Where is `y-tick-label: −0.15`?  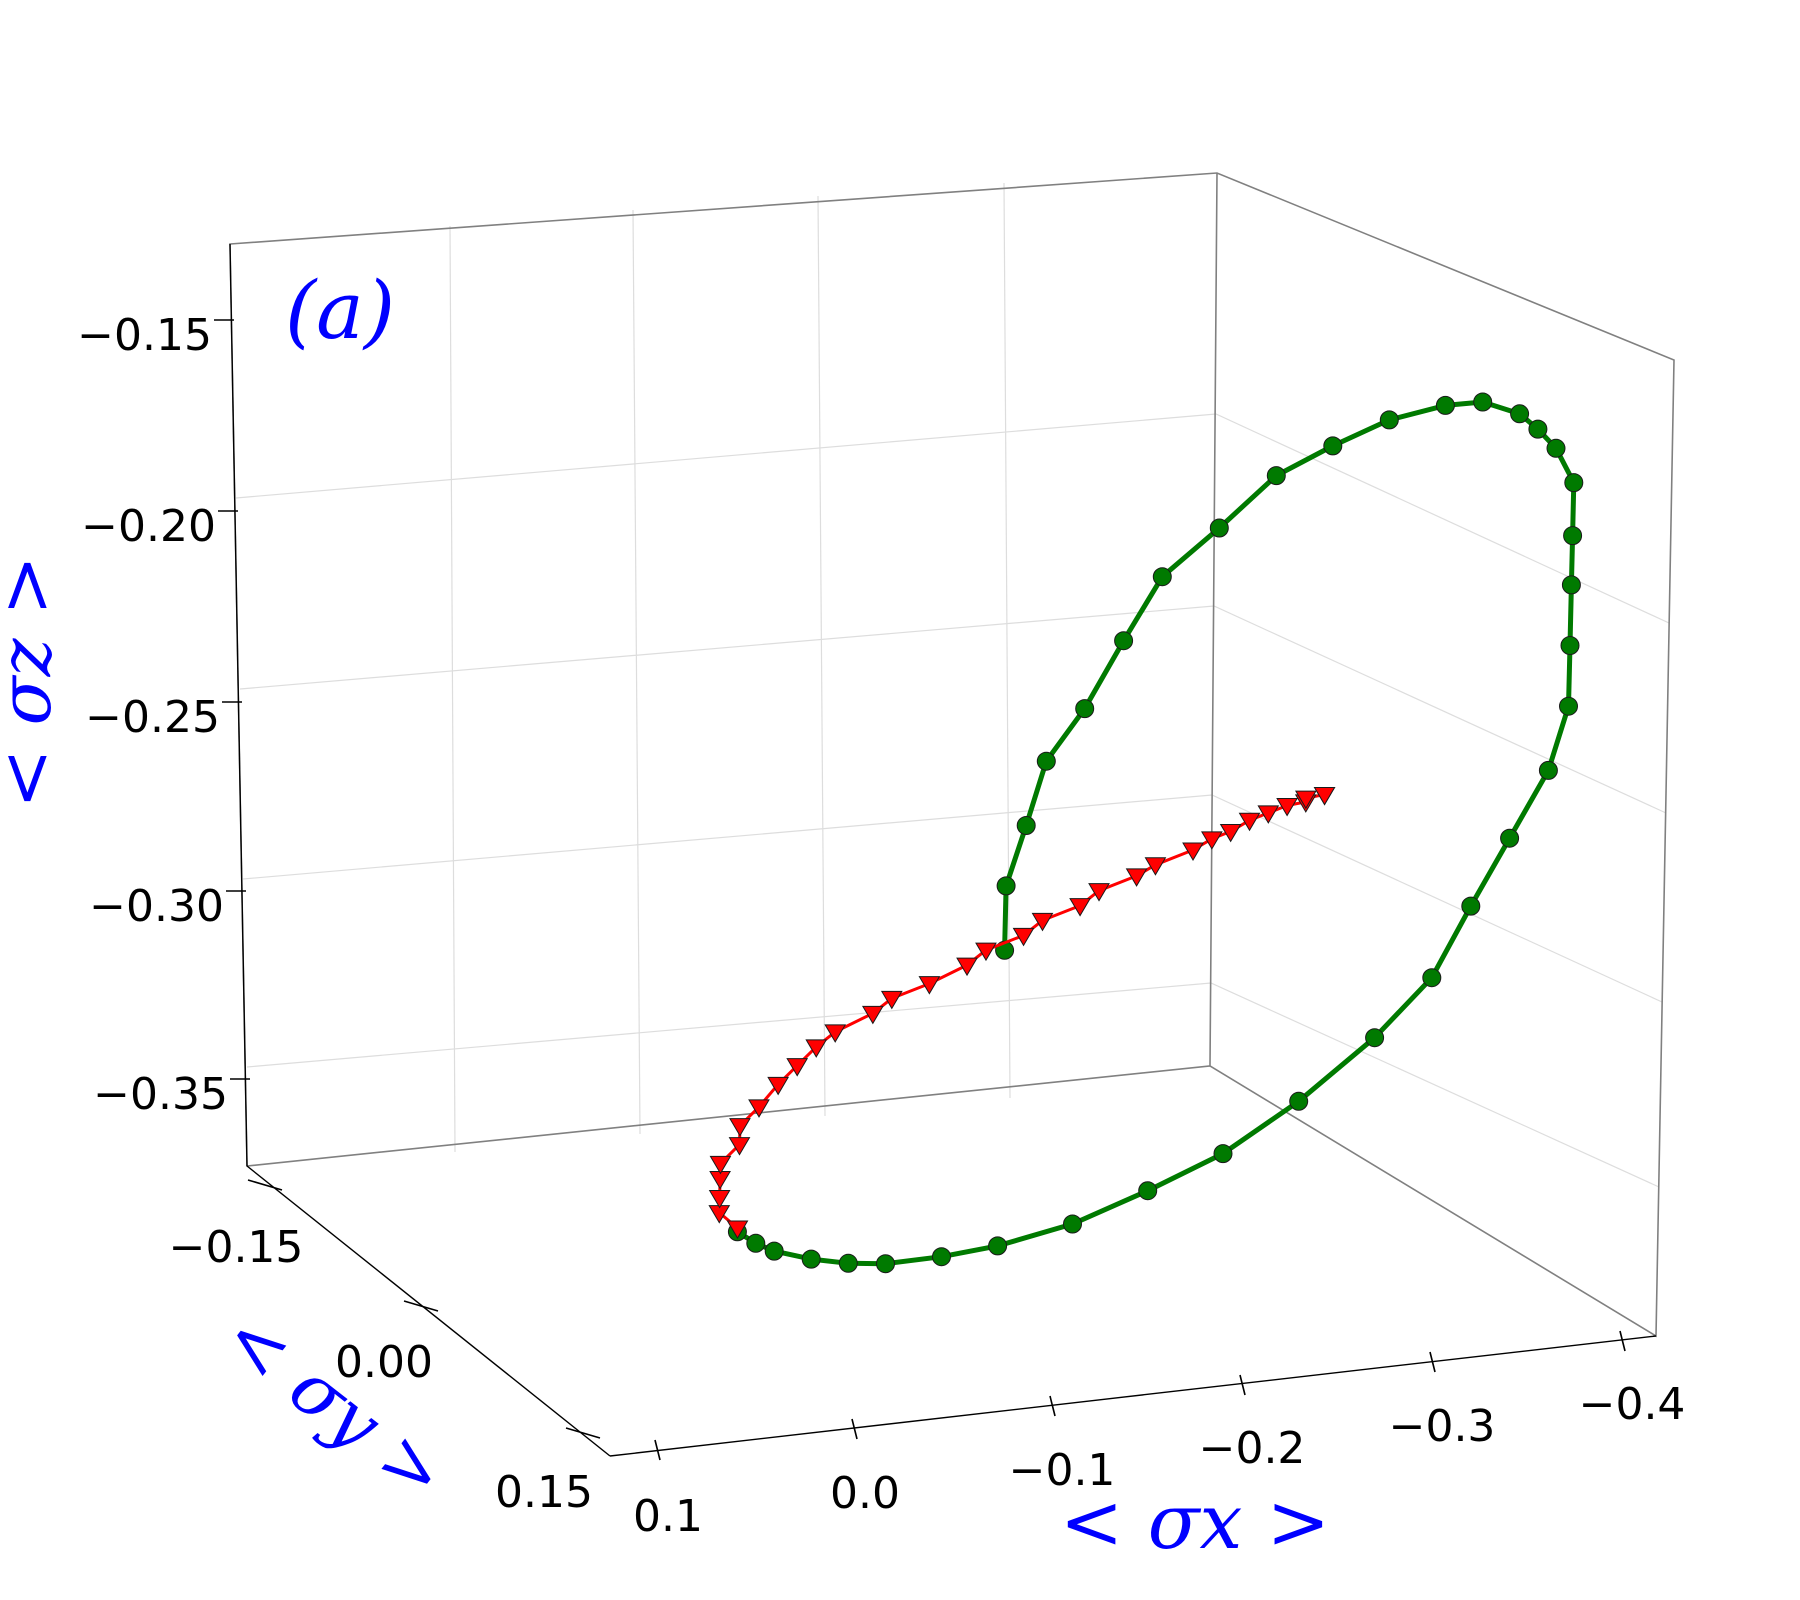
y-tick-label: −0.15 is located at coordinates (236, 1247).